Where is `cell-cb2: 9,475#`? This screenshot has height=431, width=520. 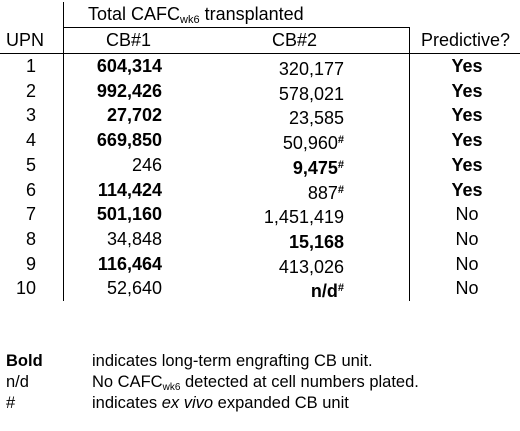
cell-cb2: 9,475# is located at coordinates (292, 166).